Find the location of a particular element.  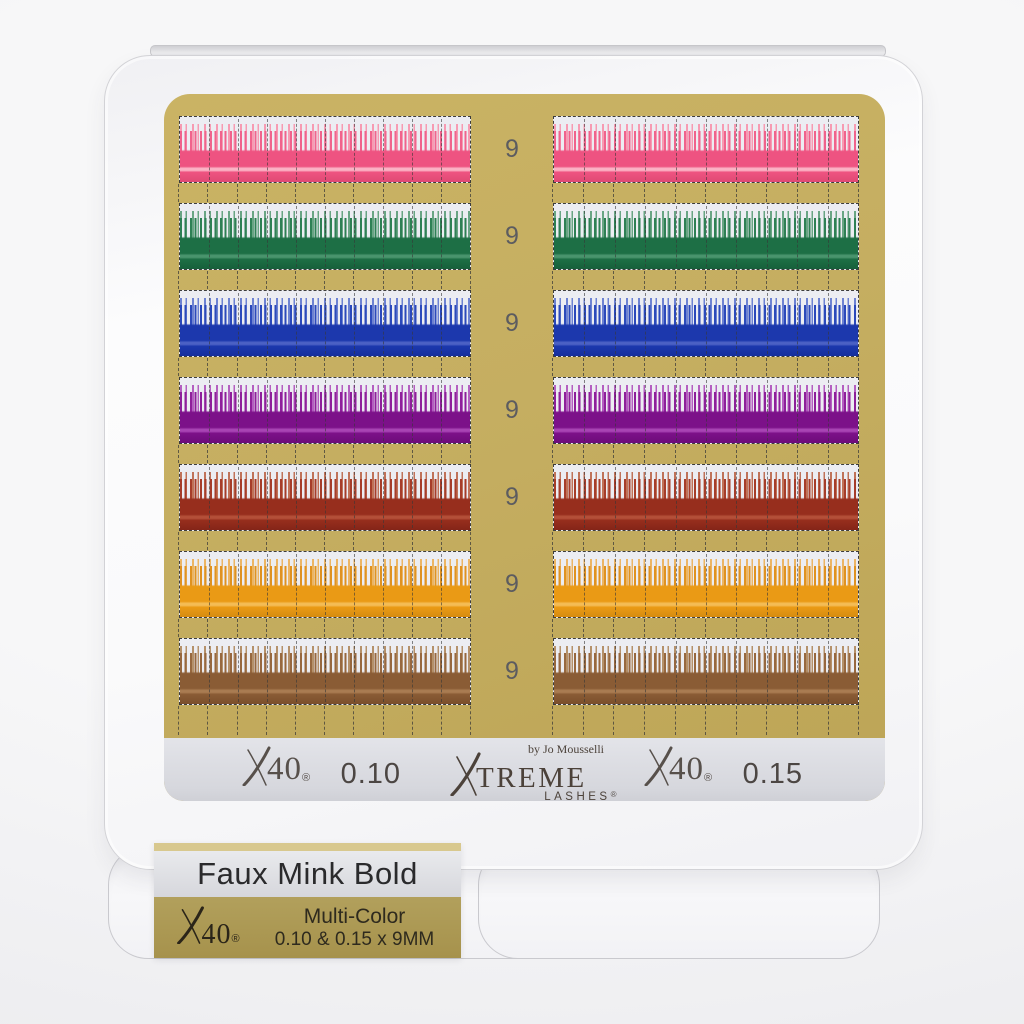

lash-row-orange: 9 is located at coordinates (524, 594).